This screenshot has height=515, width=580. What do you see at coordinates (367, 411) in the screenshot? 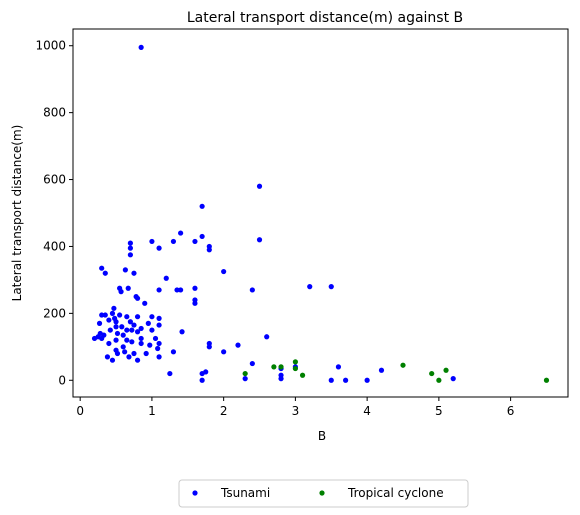
I see `x-tick-label: 4` at bounding box center [367, 411].